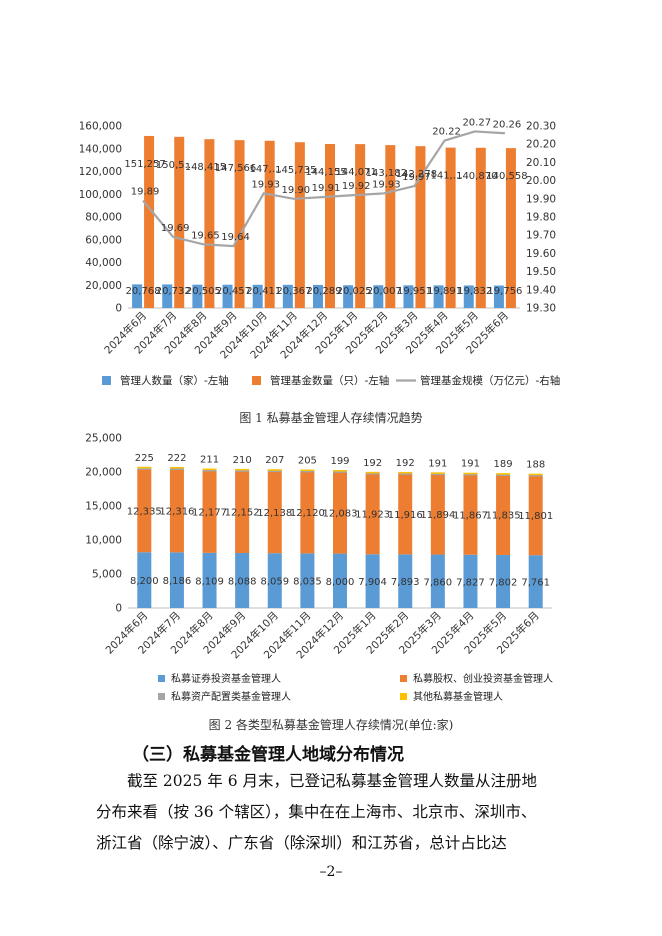 The width and height of the screenshot is (662, 936). I want to click on label-fund-count: 147,566, so click(235, 168).